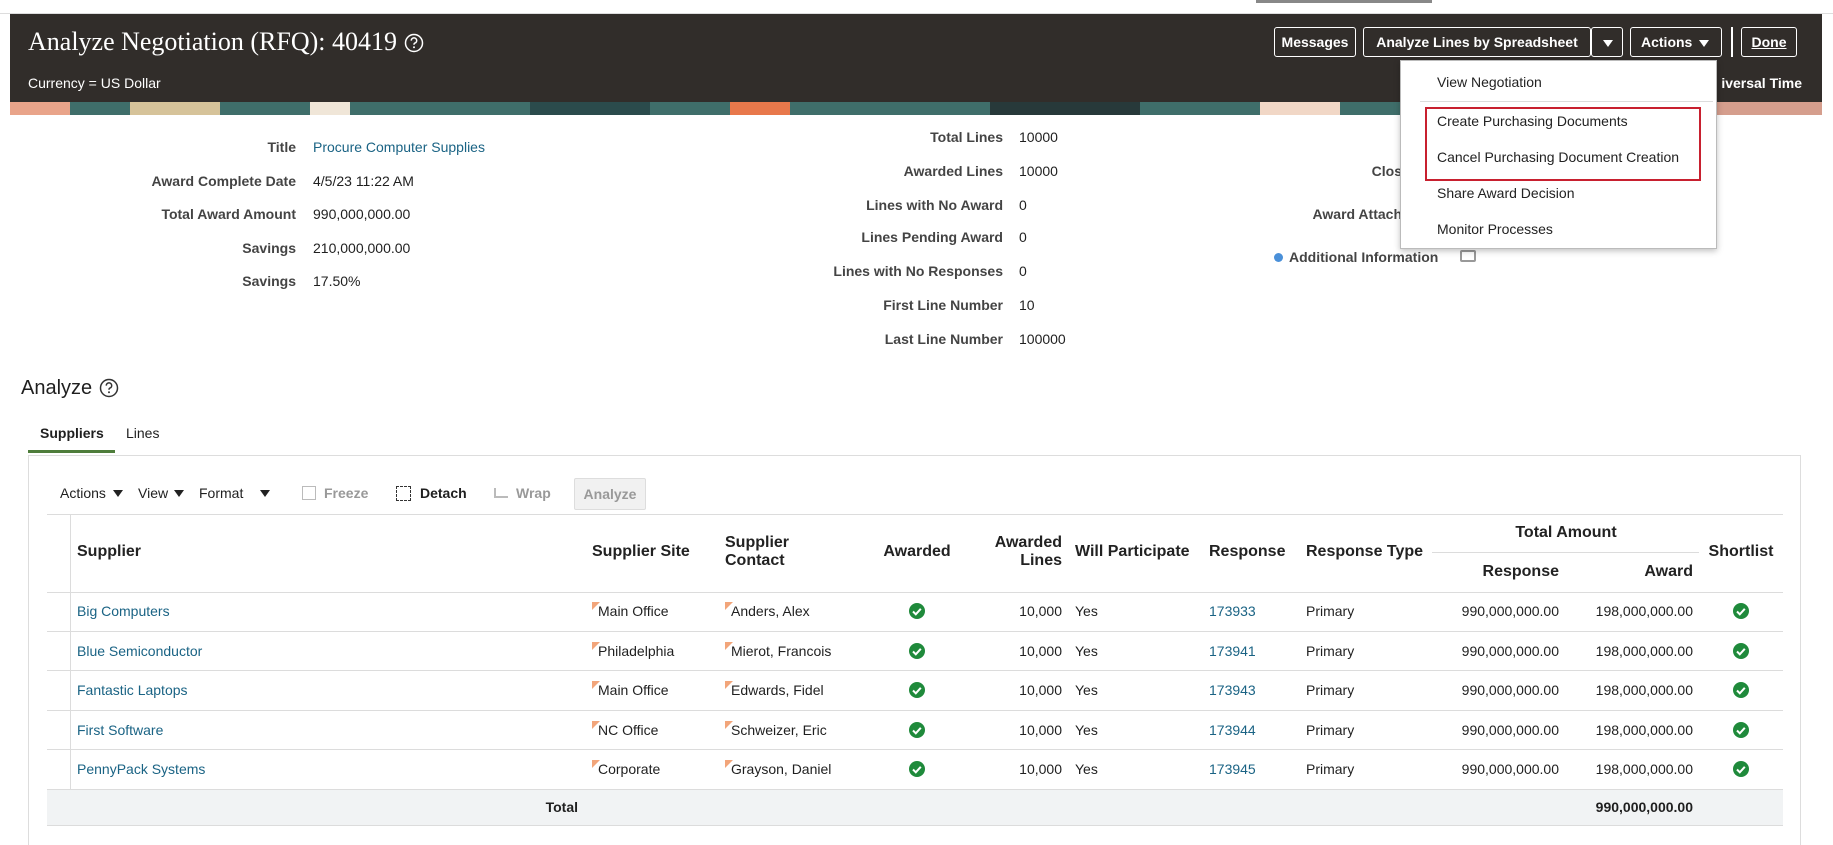 This screenshot has height=845, width=1833. Describe the element at coordinates (1732, 42) in the screenshot. I see `separator` at that location.